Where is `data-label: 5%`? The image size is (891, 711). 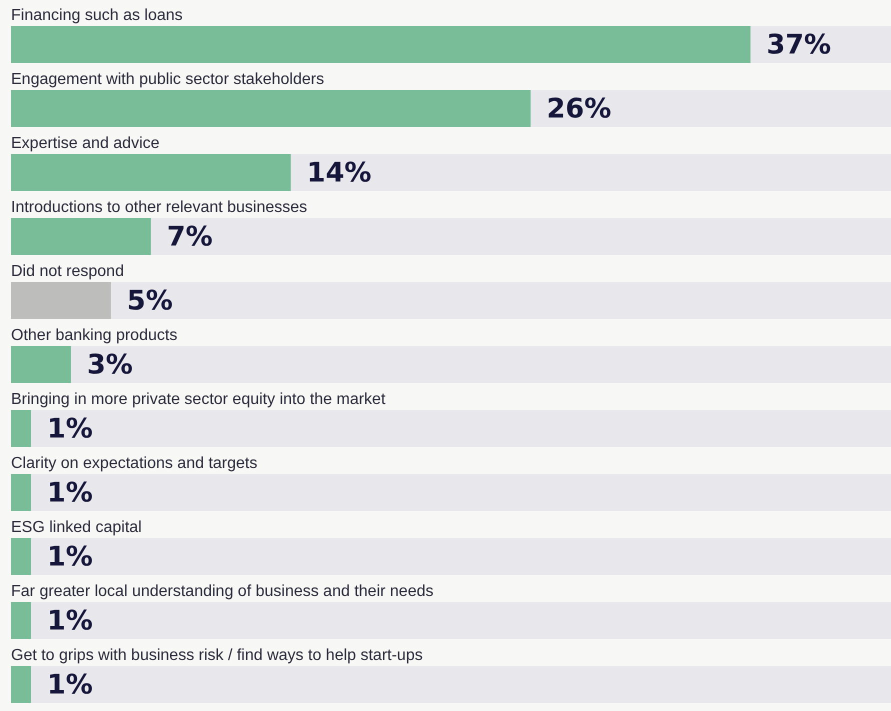
data-label: 5% is located at coordinates (149, 301).